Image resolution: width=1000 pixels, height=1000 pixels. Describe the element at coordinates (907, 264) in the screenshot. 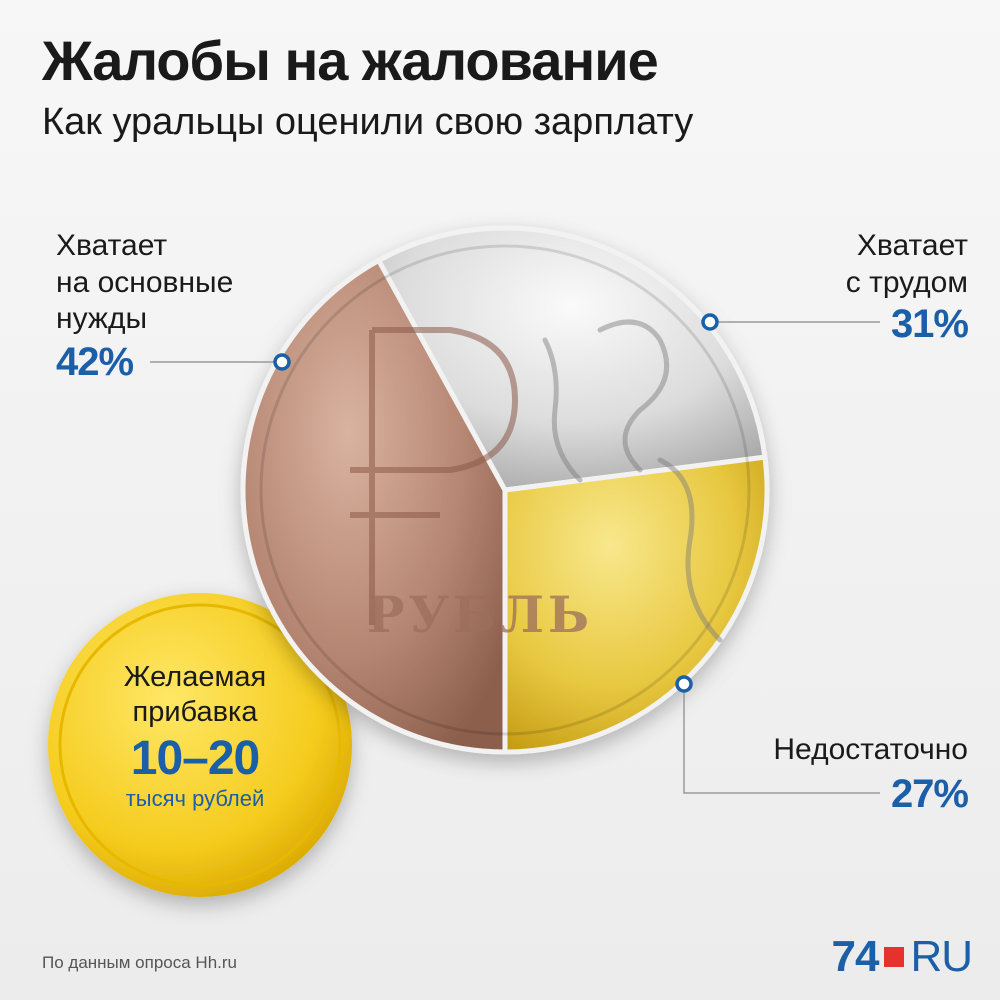

I see `label-hardly-enough: Хватает с трудом` at that location.